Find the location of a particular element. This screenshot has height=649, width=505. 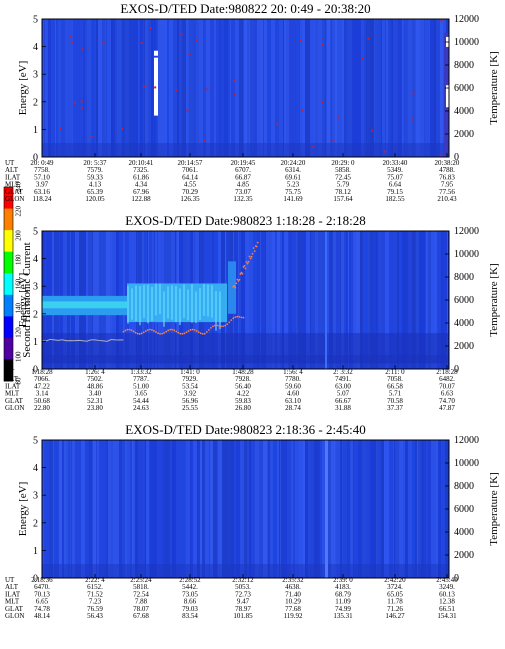

y2-tick-label: 2000 is located at coordinates (464, 134).